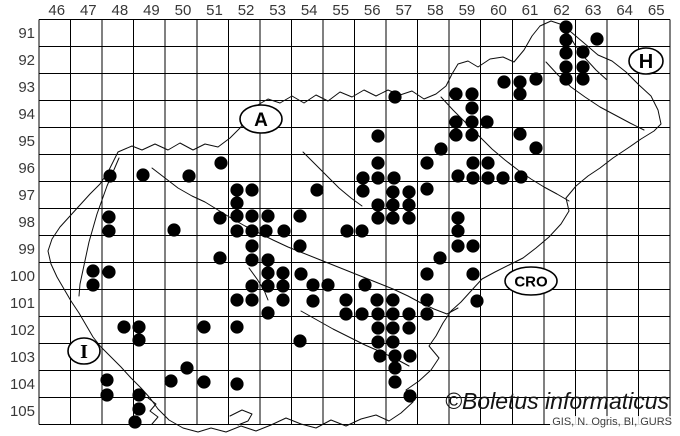 This screenshot has width=680, height=436. I want to click on column-label: 49, so click(151, 10).